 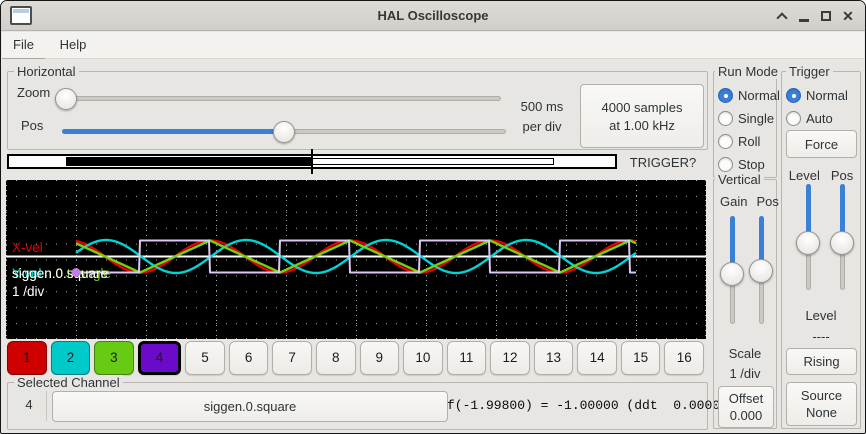 I want to click on run-mode-radio-circle-single, so click(x=725, y=118).